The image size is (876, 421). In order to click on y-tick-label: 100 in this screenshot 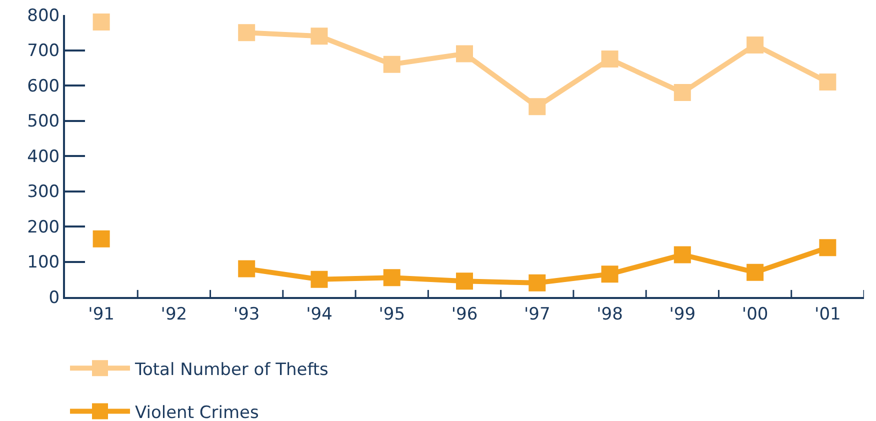, I will do `click(43, 262)`.